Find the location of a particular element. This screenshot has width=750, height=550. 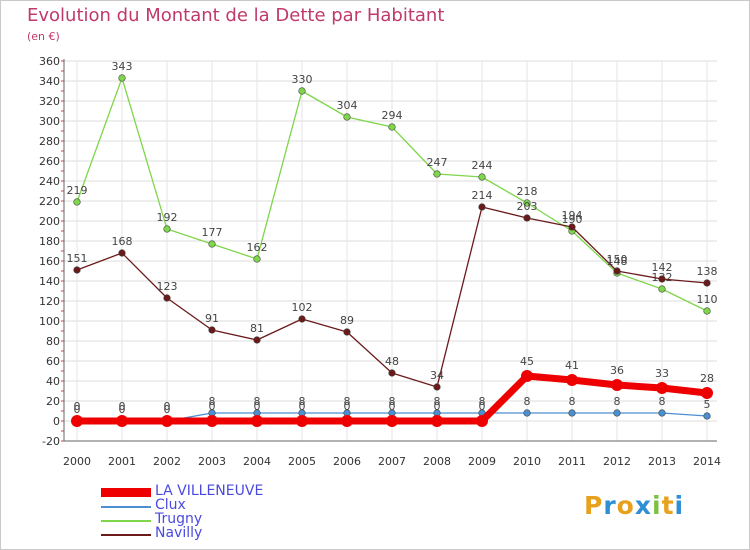

y-tick-label: 180 is located at coordinates (49, 241).